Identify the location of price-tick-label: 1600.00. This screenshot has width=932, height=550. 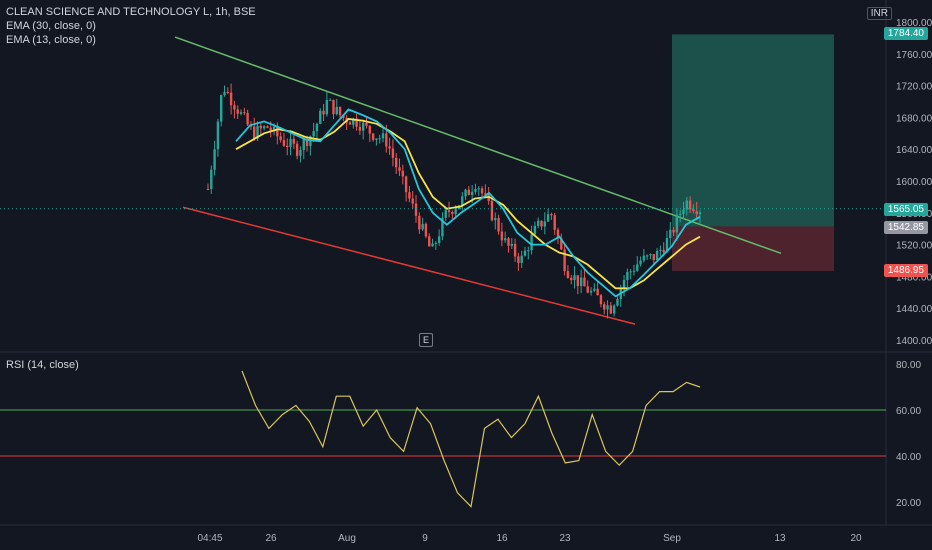
(914, 182).